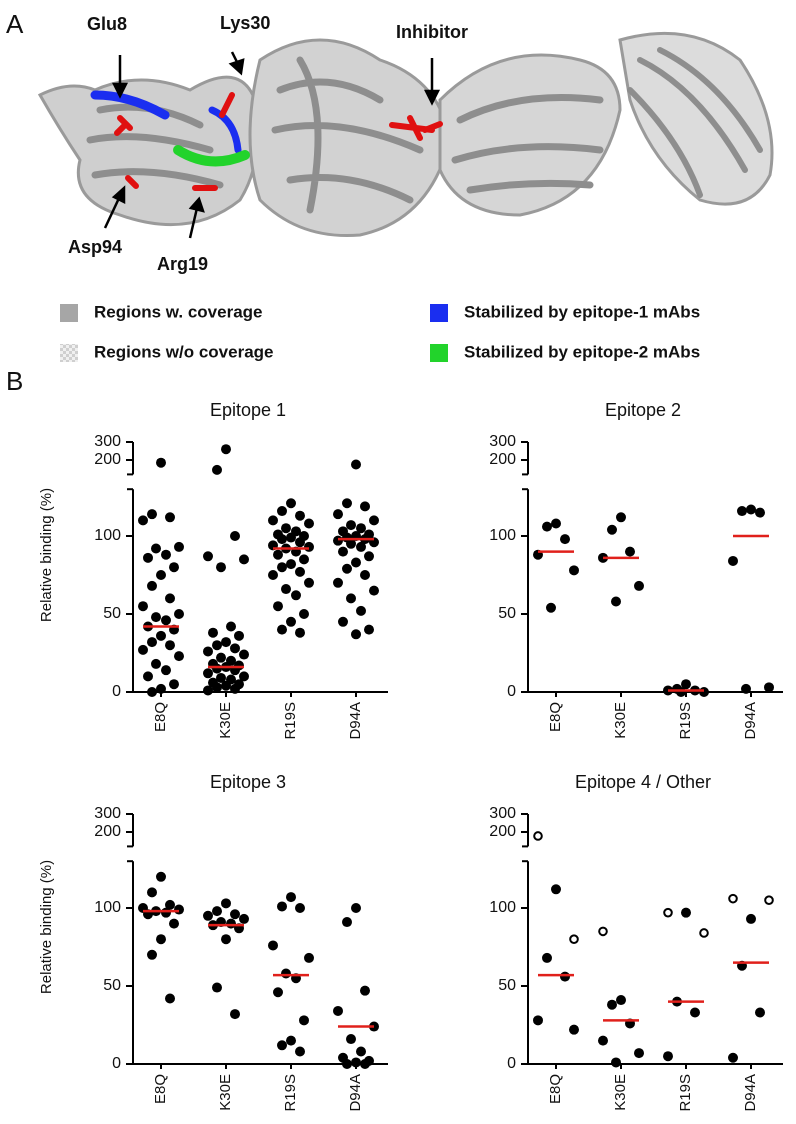 The height and width of the screenshot is (1124, 796). Describe the element at coordinates (502, 907) in the screenshot. I see `y-tick-label: 100` at that location.